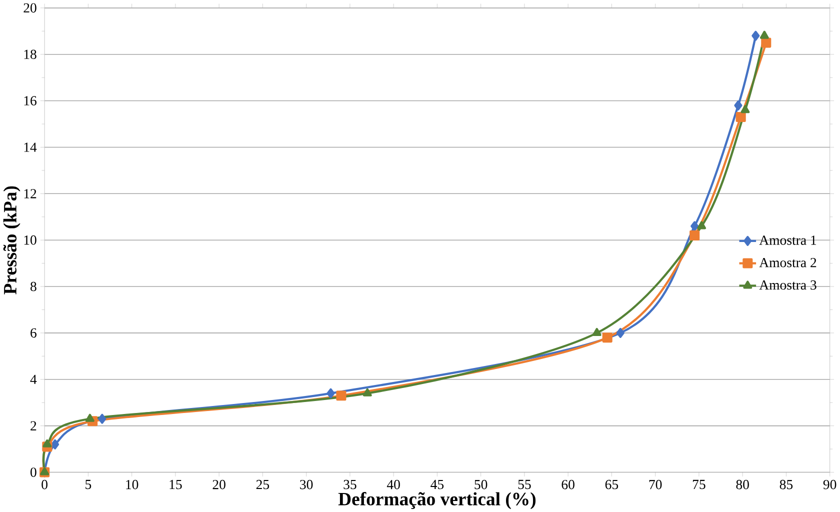 Image resolution: width=840 pixels, height=512 pixels. What do you see at coordinates (33, 425) in the screenshot?
I see `y-tick-label: 2` at bounding box center [33, 425].